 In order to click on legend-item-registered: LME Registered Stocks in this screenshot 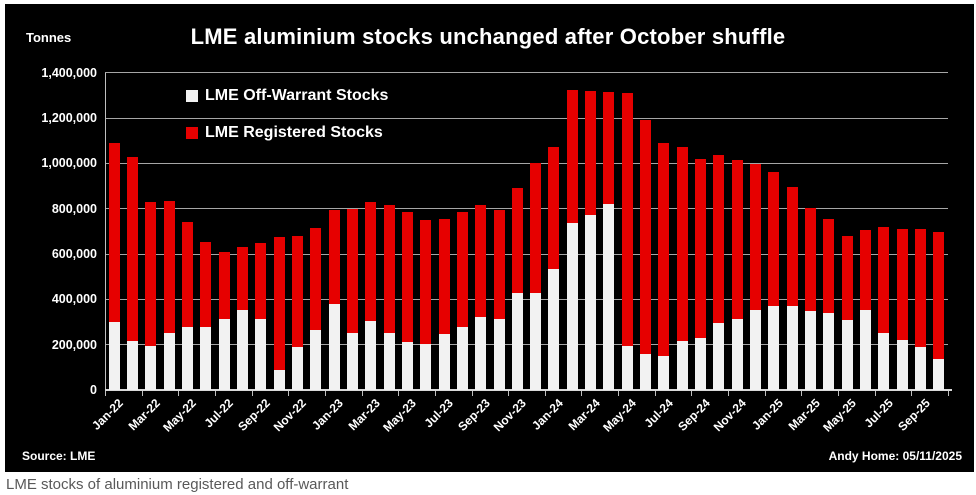, I will do `click(287, 132)`.